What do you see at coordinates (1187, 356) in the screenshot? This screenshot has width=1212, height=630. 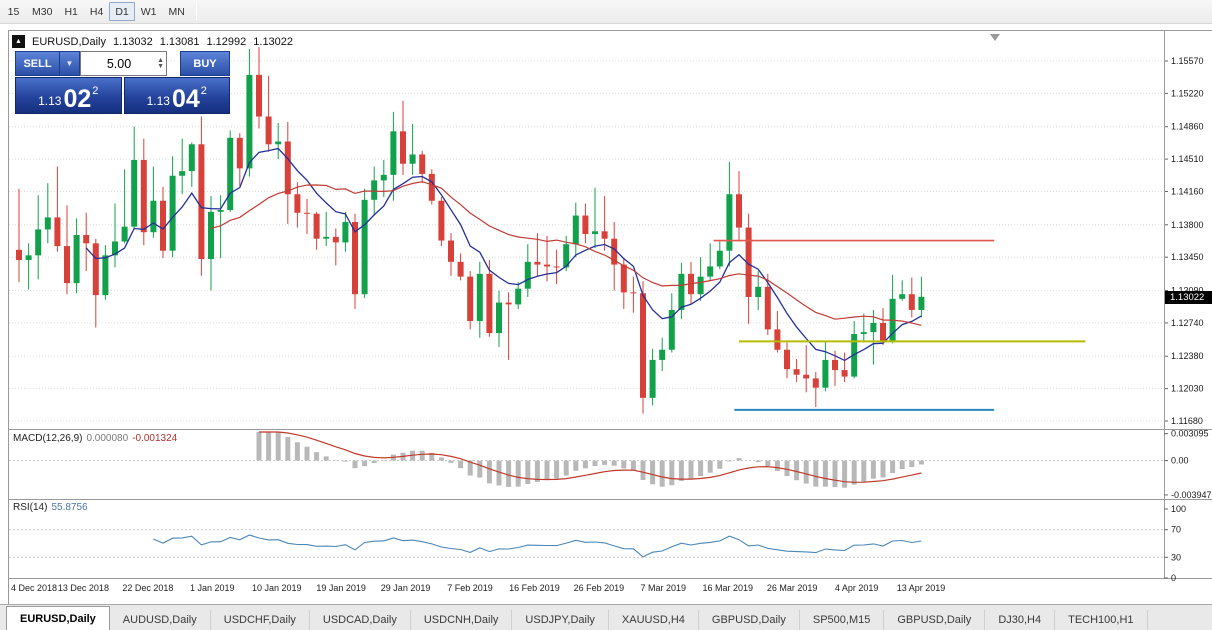 I see `price-axis-label: 1.12380` at bounding box center [1187, 356].